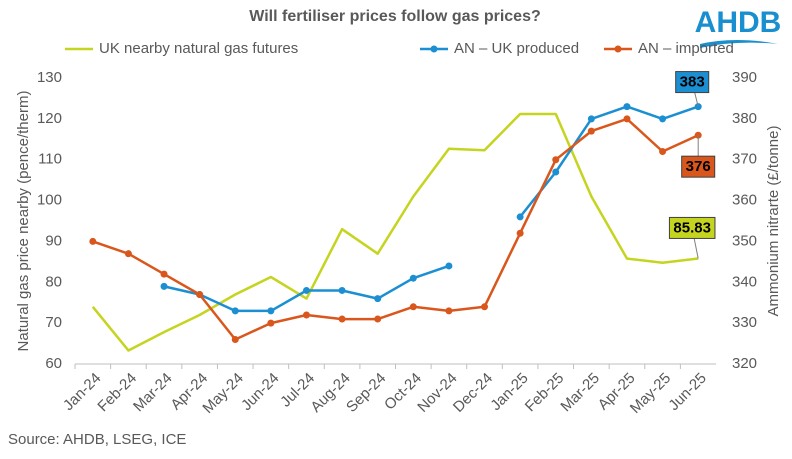 The width and height of the screenshot is (792, 459). What do you see at coordinates (744, 200) in the screenshot?
I see `y2-tick-label: 360` at bounding box center [744, 200].